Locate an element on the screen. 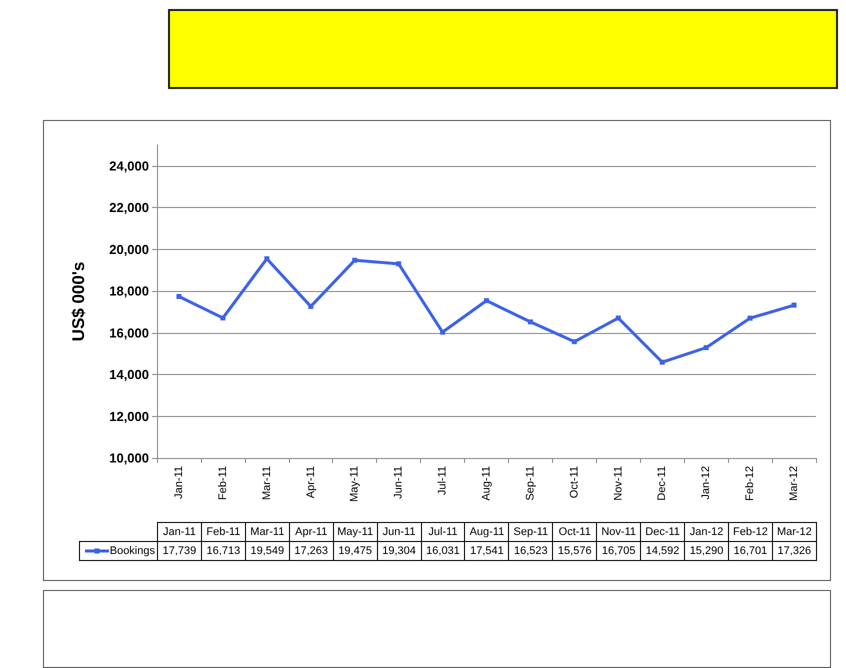 This screenshot has height=668, width=846. data-label: 16,705 is located at coordinates (618, 551).